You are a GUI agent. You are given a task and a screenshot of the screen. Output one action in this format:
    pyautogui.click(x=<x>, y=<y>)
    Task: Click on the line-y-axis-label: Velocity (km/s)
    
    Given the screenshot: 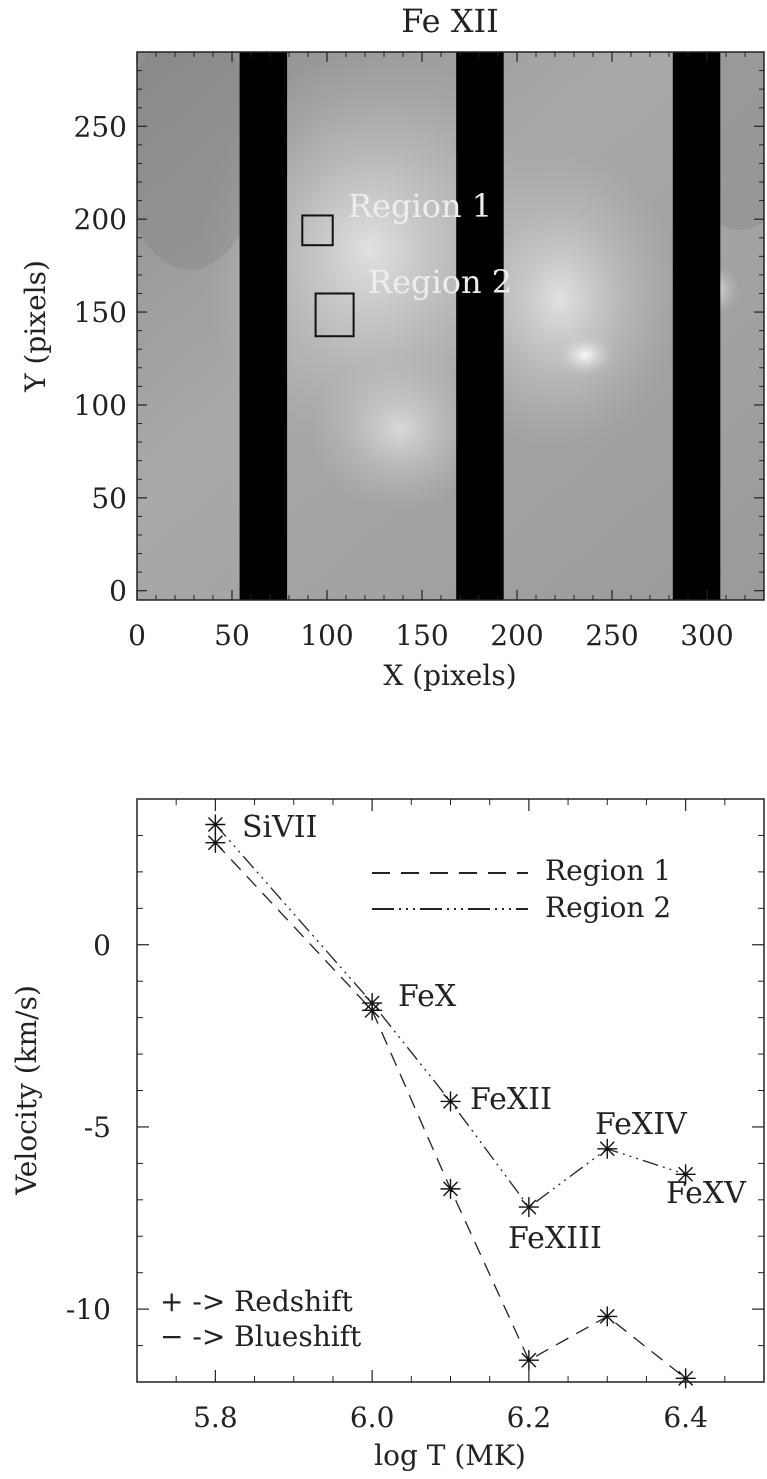 What is the action you would take?
    pyautogui.click(x=26, y=1090)
    